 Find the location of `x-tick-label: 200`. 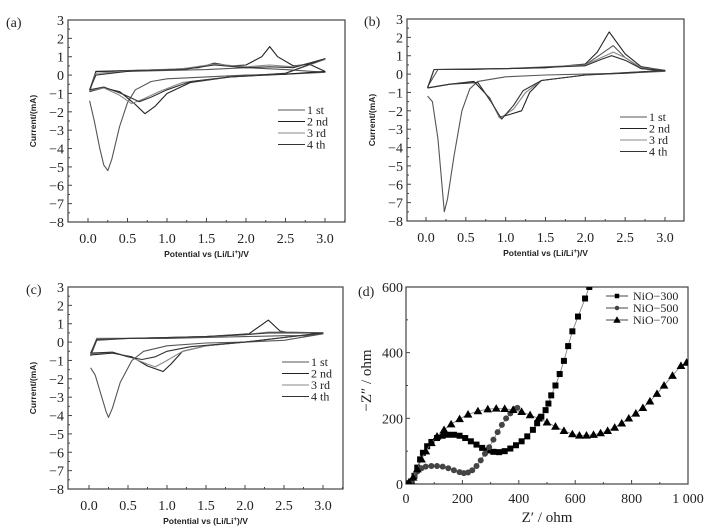

x-tick-label: 200 is located at coordinates (462, 499).